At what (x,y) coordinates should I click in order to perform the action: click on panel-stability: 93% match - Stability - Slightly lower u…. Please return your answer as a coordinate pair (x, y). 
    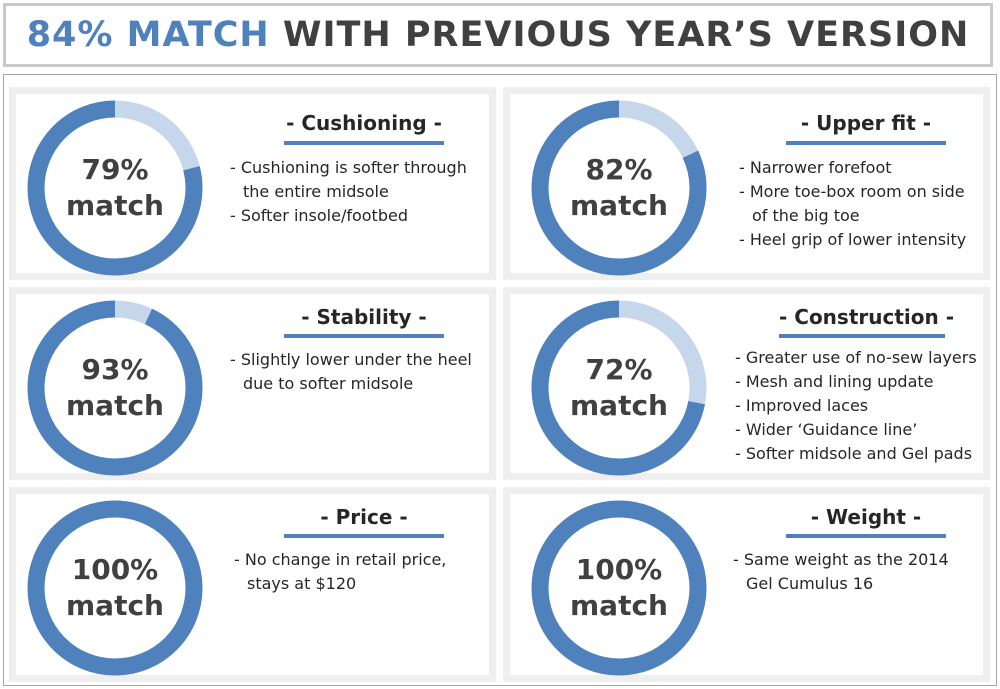
    Looking at the image, I should click on (252, 383).